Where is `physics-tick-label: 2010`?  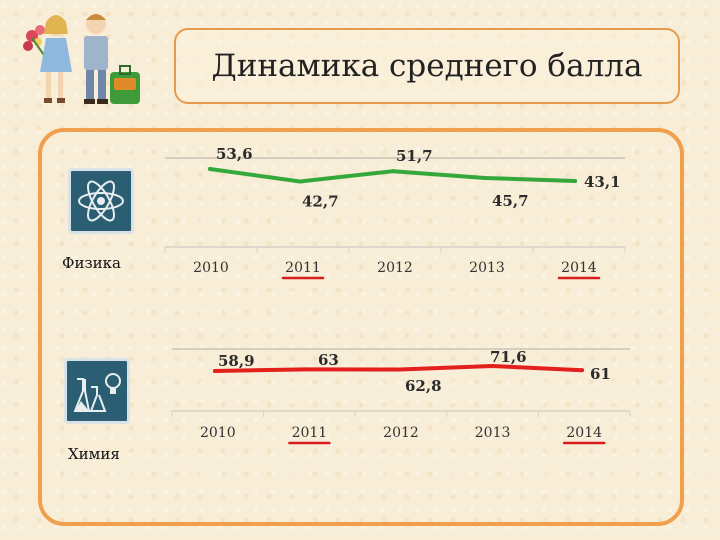 physics-tick-label: 2010 is located at coordinates (211, 268).